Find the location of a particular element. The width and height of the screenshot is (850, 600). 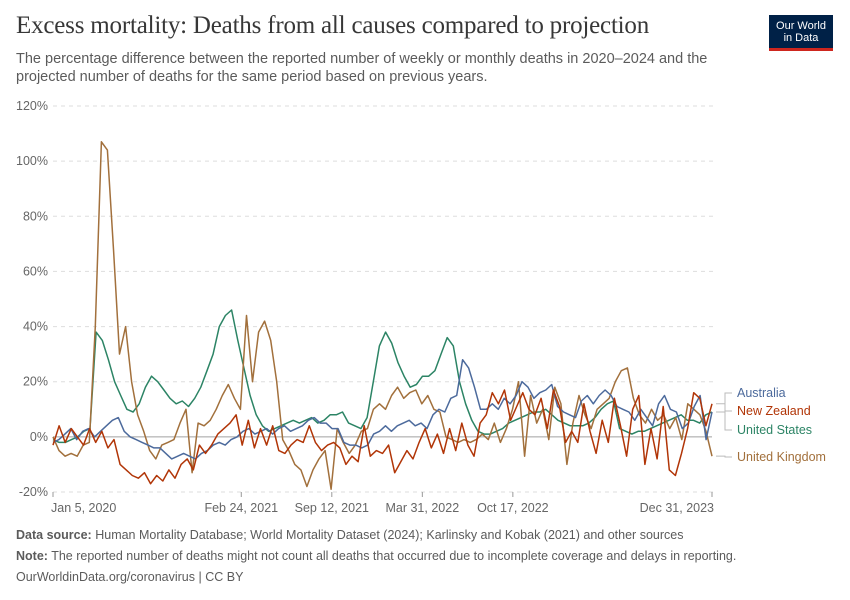

note-label: Note: is located at coordinates (32, 556).